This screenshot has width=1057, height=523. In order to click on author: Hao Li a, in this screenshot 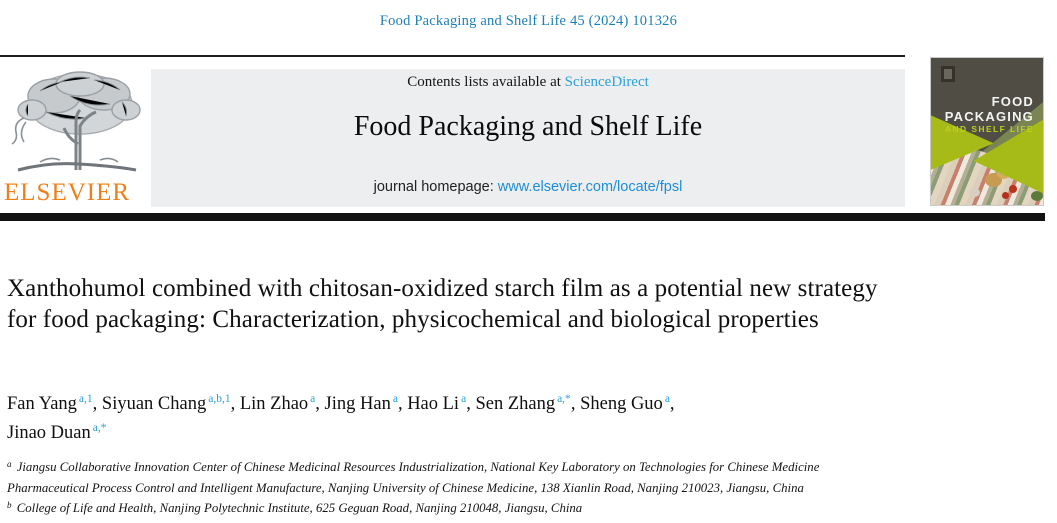, I will do `click(441, 403)`.